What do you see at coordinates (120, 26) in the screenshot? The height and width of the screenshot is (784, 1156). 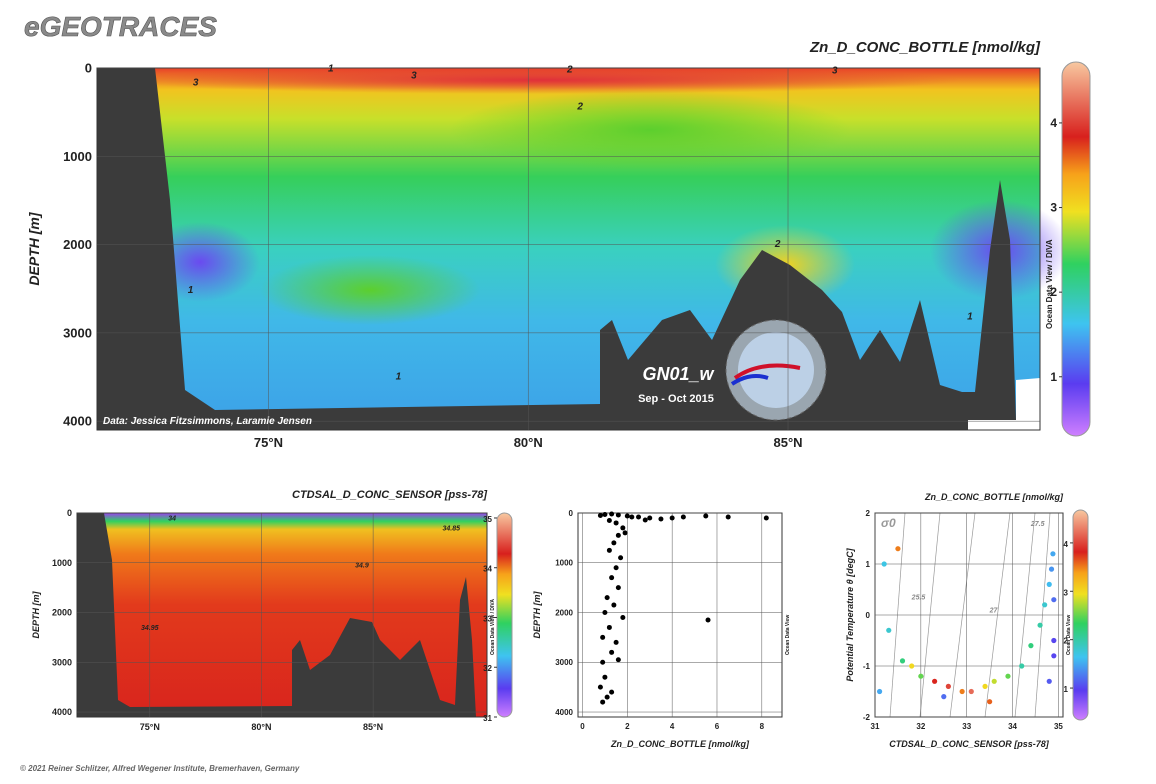 I see `app-title: eGEOTRACES` at bounding box center [120, 26].